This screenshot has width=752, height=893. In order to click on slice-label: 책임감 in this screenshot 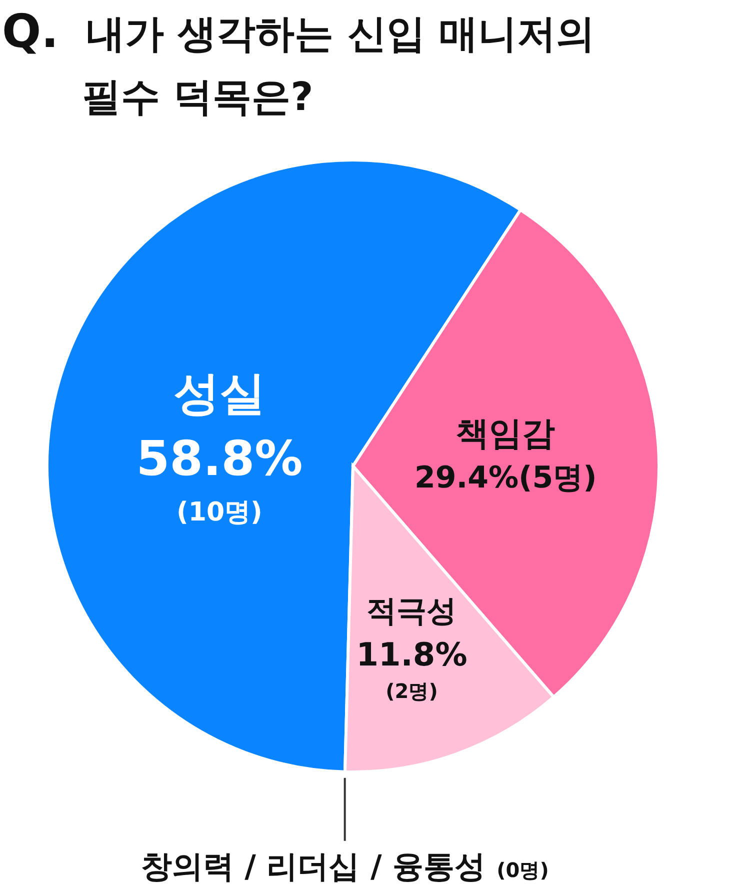, I will do `click(506, 432)`.